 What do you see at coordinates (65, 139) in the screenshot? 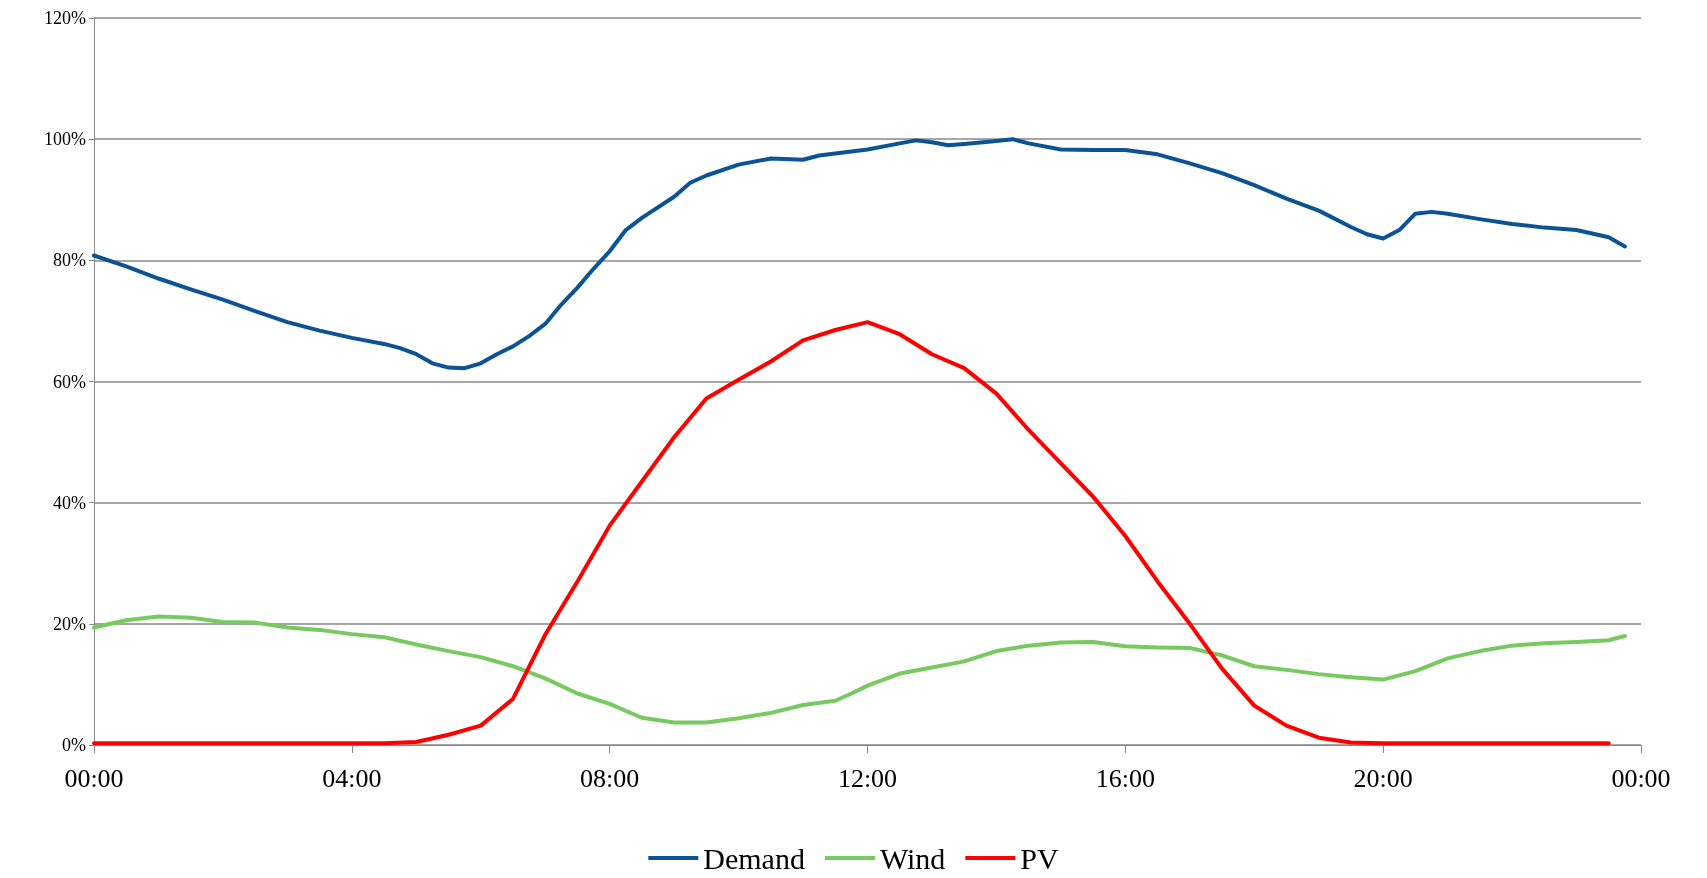
I see `y-tick-label: 100%` at bounding box center [65, 139].